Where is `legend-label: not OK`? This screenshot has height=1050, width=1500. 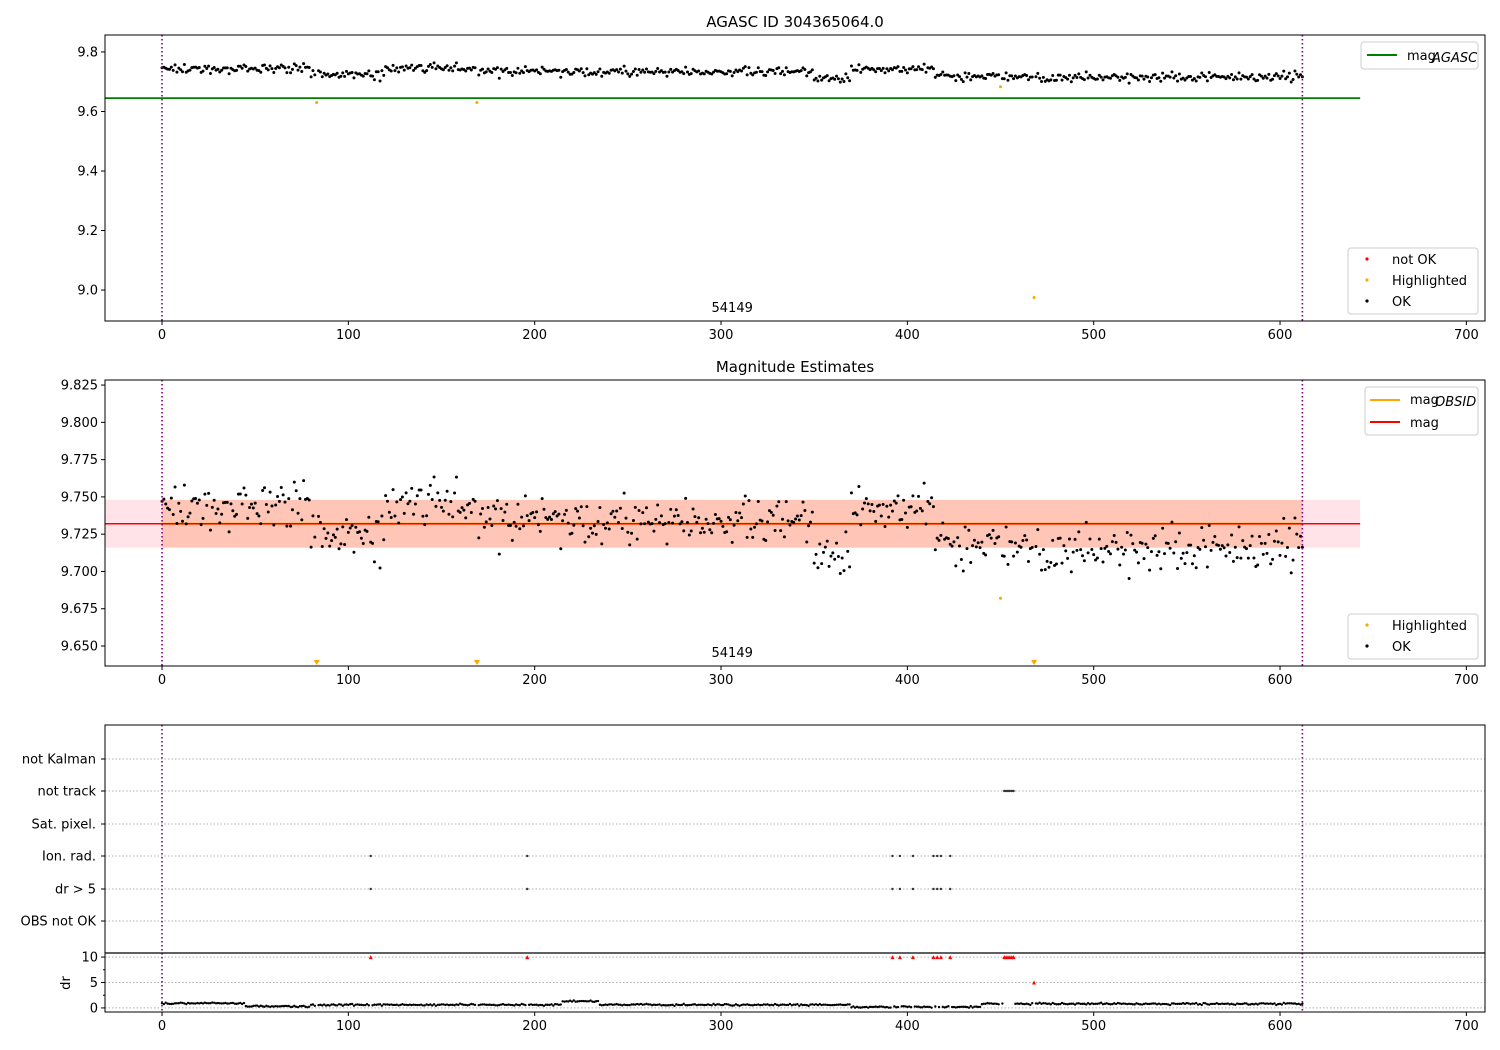 legend-label: not OK is located at coordinates (1414, 260).